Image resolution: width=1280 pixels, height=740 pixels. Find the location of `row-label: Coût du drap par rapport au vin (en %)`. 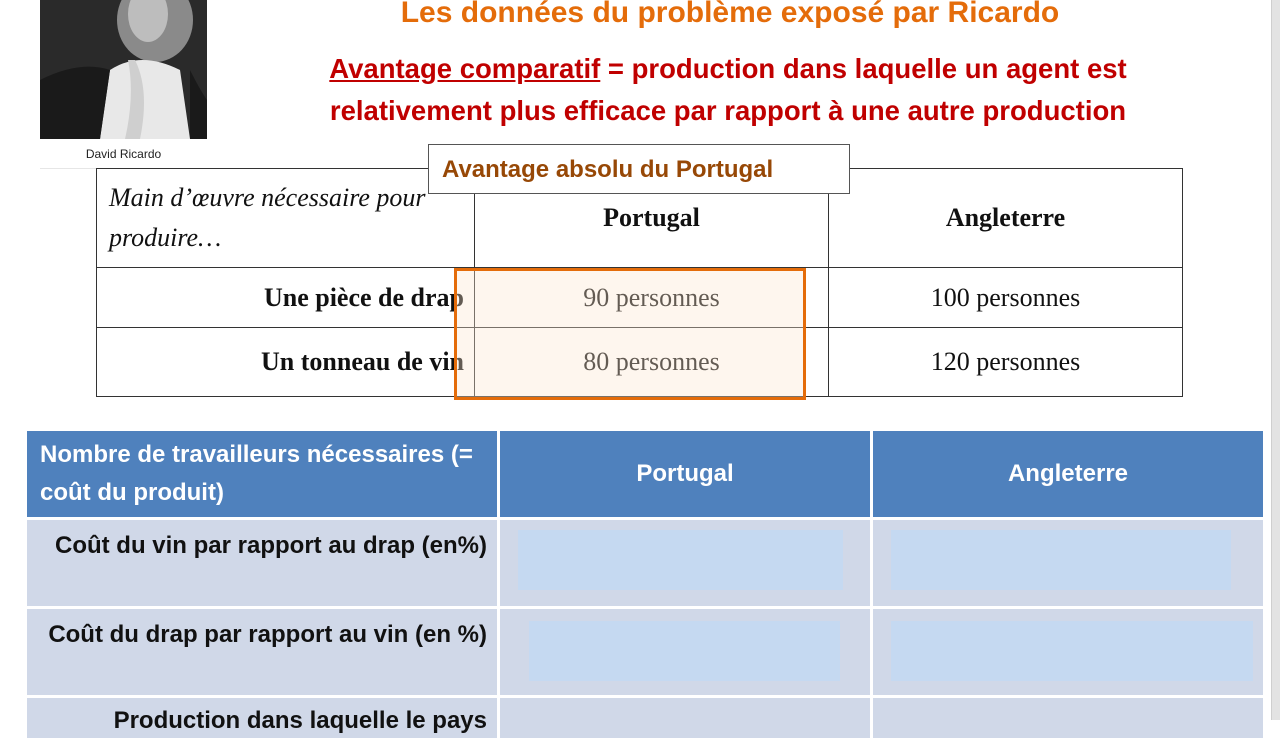

row-label: Coût du drap par rapport au vin (en %) is located at coordinates (267, 634).